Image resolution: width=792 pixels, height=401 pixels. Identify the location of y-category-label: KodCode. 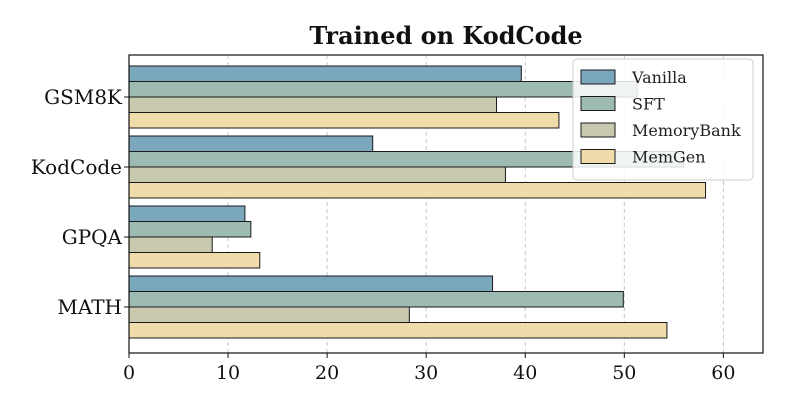
(76, 167).